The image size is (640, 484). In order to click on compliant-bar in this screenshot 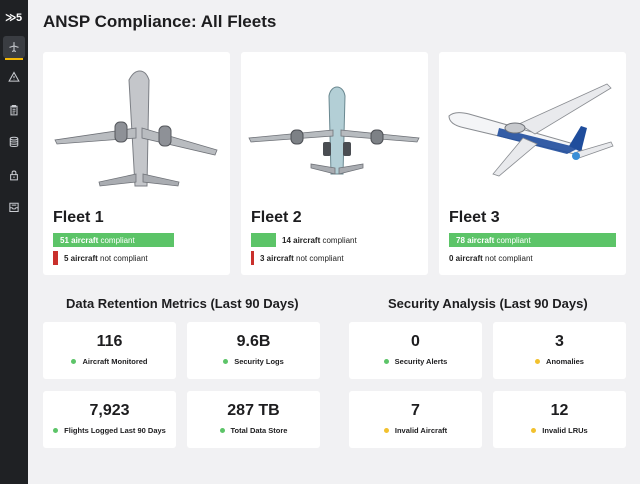, I will do `click(263, 240)`.